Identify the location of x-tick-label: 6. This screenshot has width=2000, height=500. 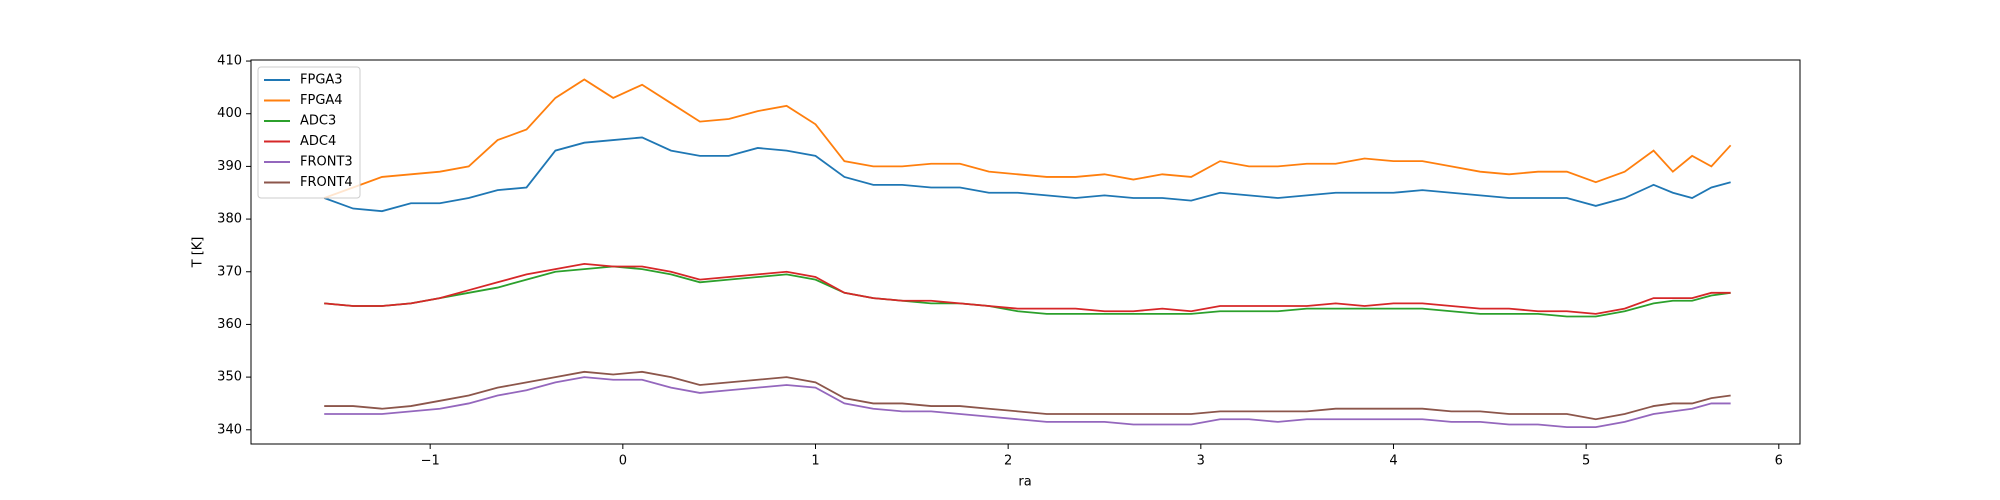
(1779, 461).